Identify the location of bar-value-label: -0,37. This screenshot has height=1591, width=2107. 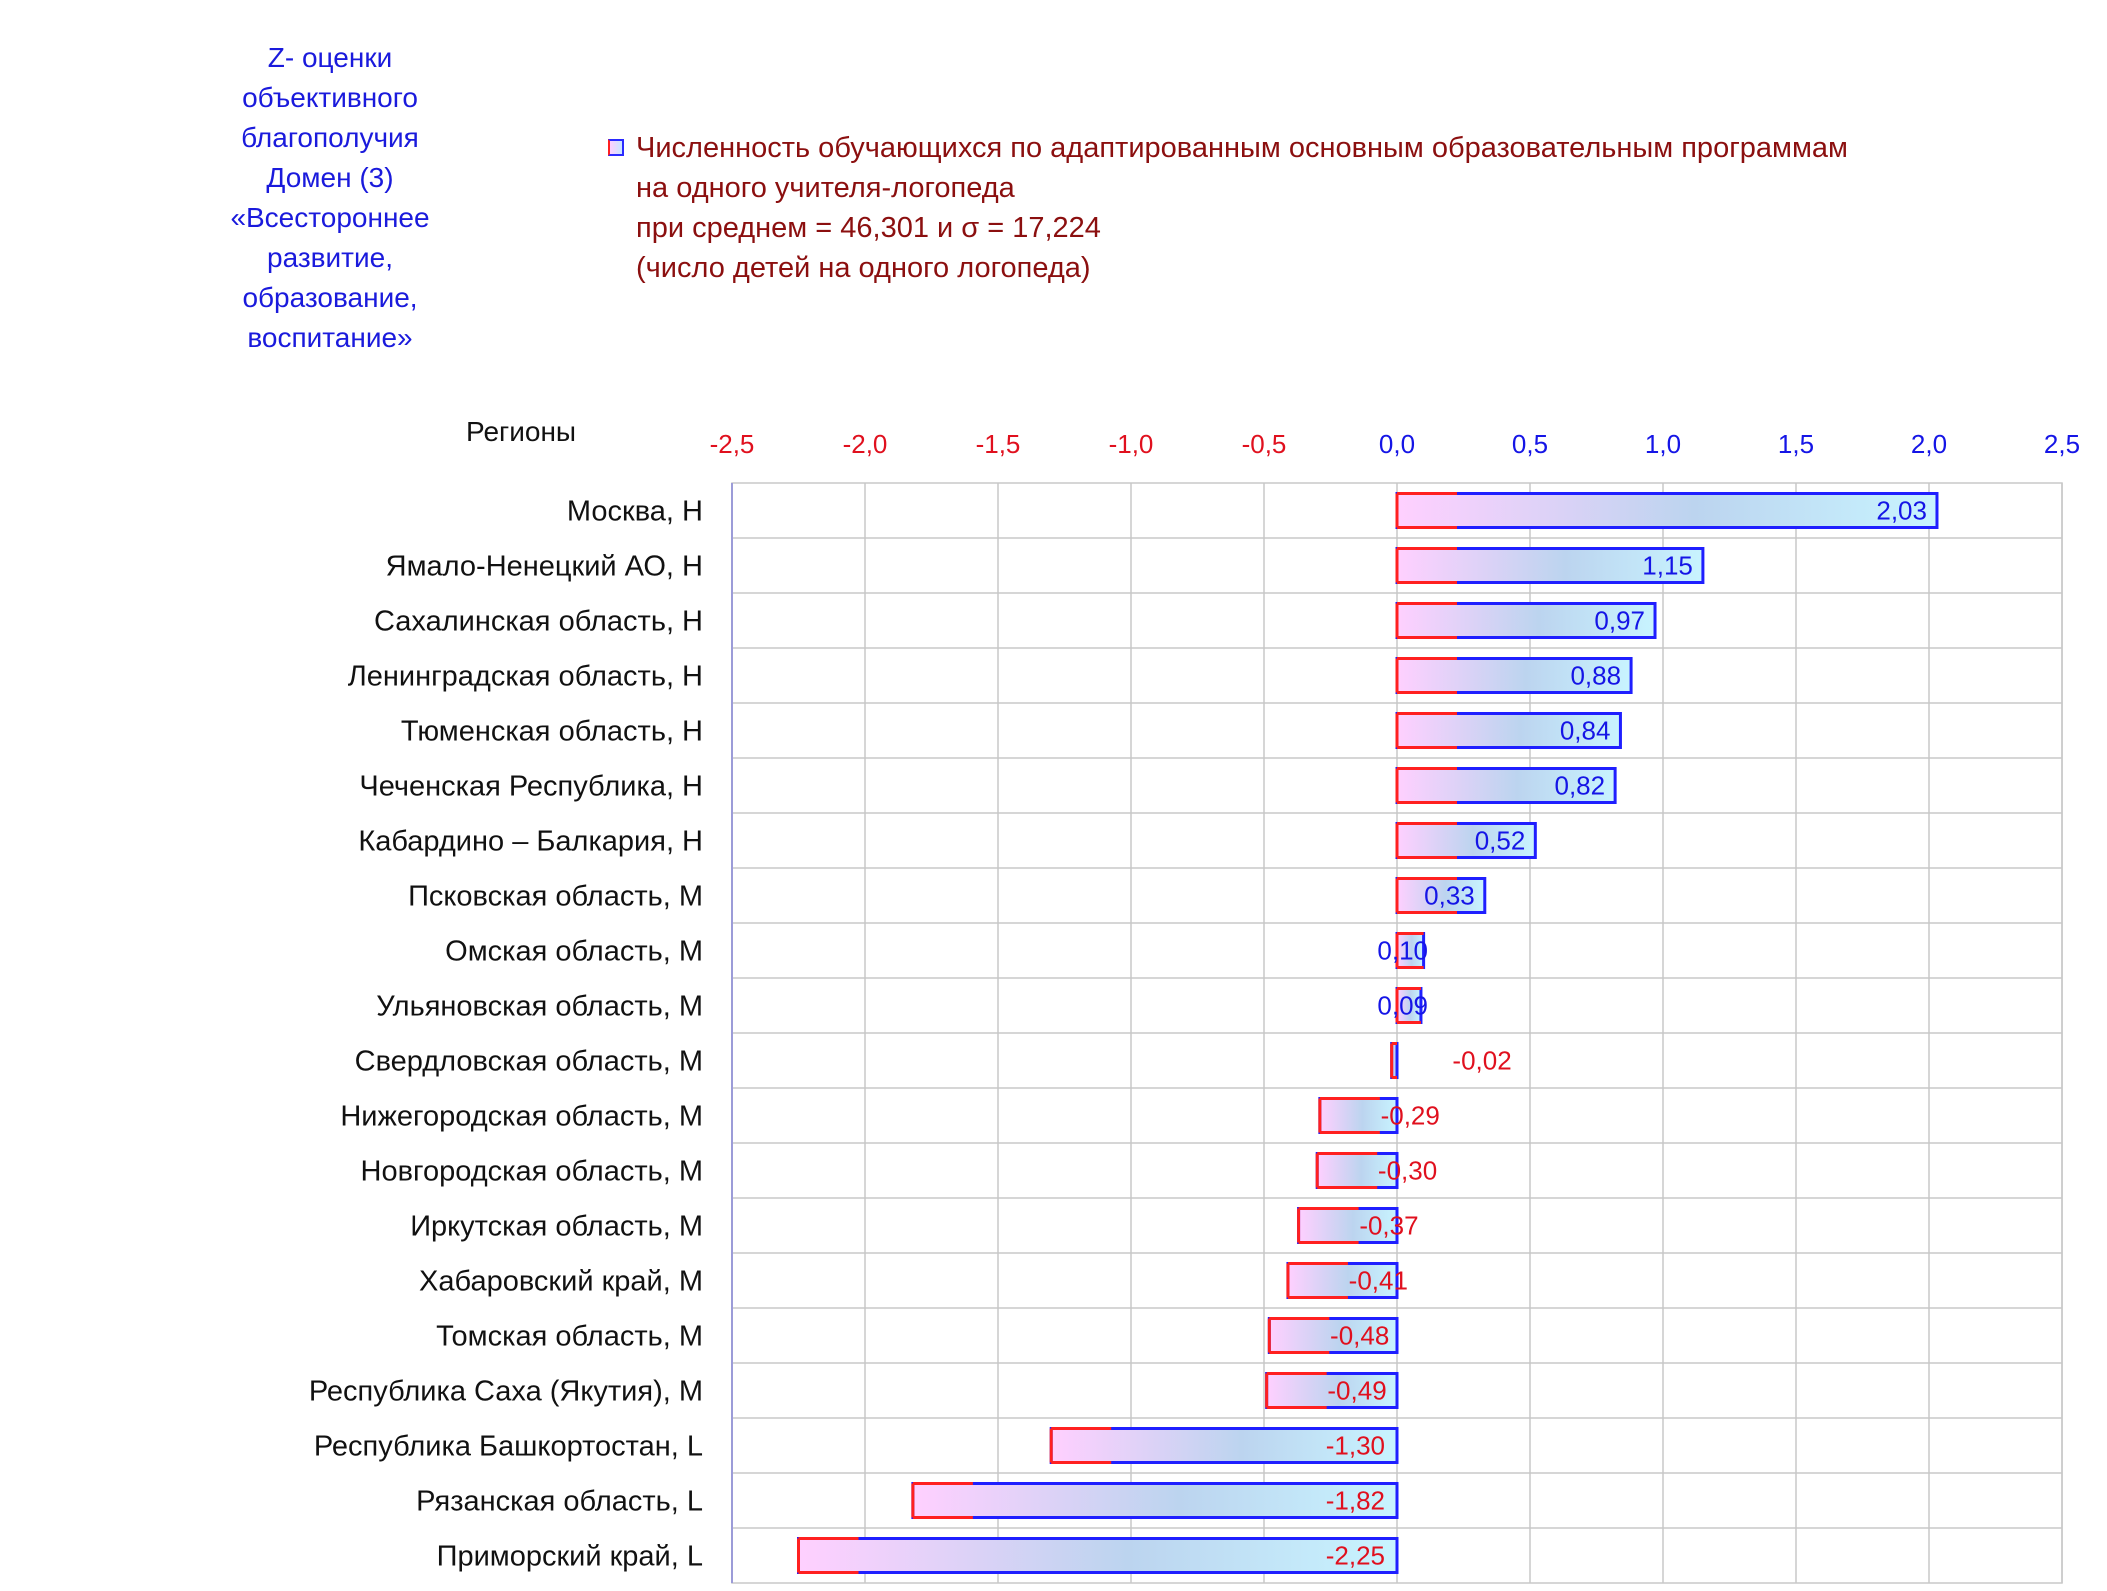
(1388, 1226).